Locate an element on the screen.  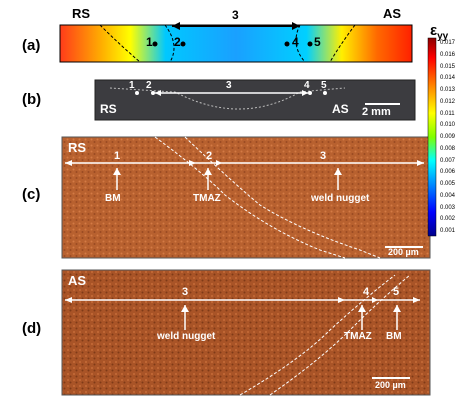
colorbar-tick-label: 0.016 is located at coordinates (448, 54).